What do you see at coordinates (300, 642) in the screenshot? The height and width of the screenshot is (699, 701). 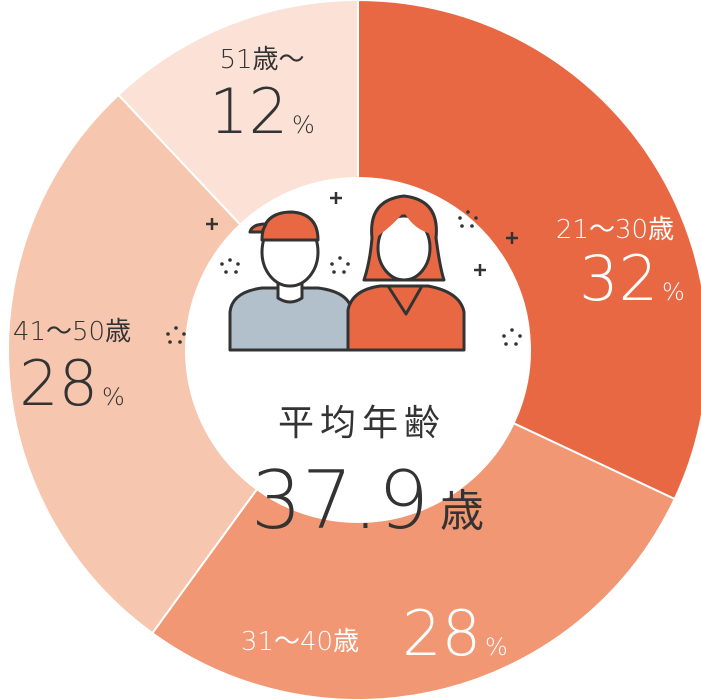 I see `category-label: 31～40歳` at bounding box center [300, 642].